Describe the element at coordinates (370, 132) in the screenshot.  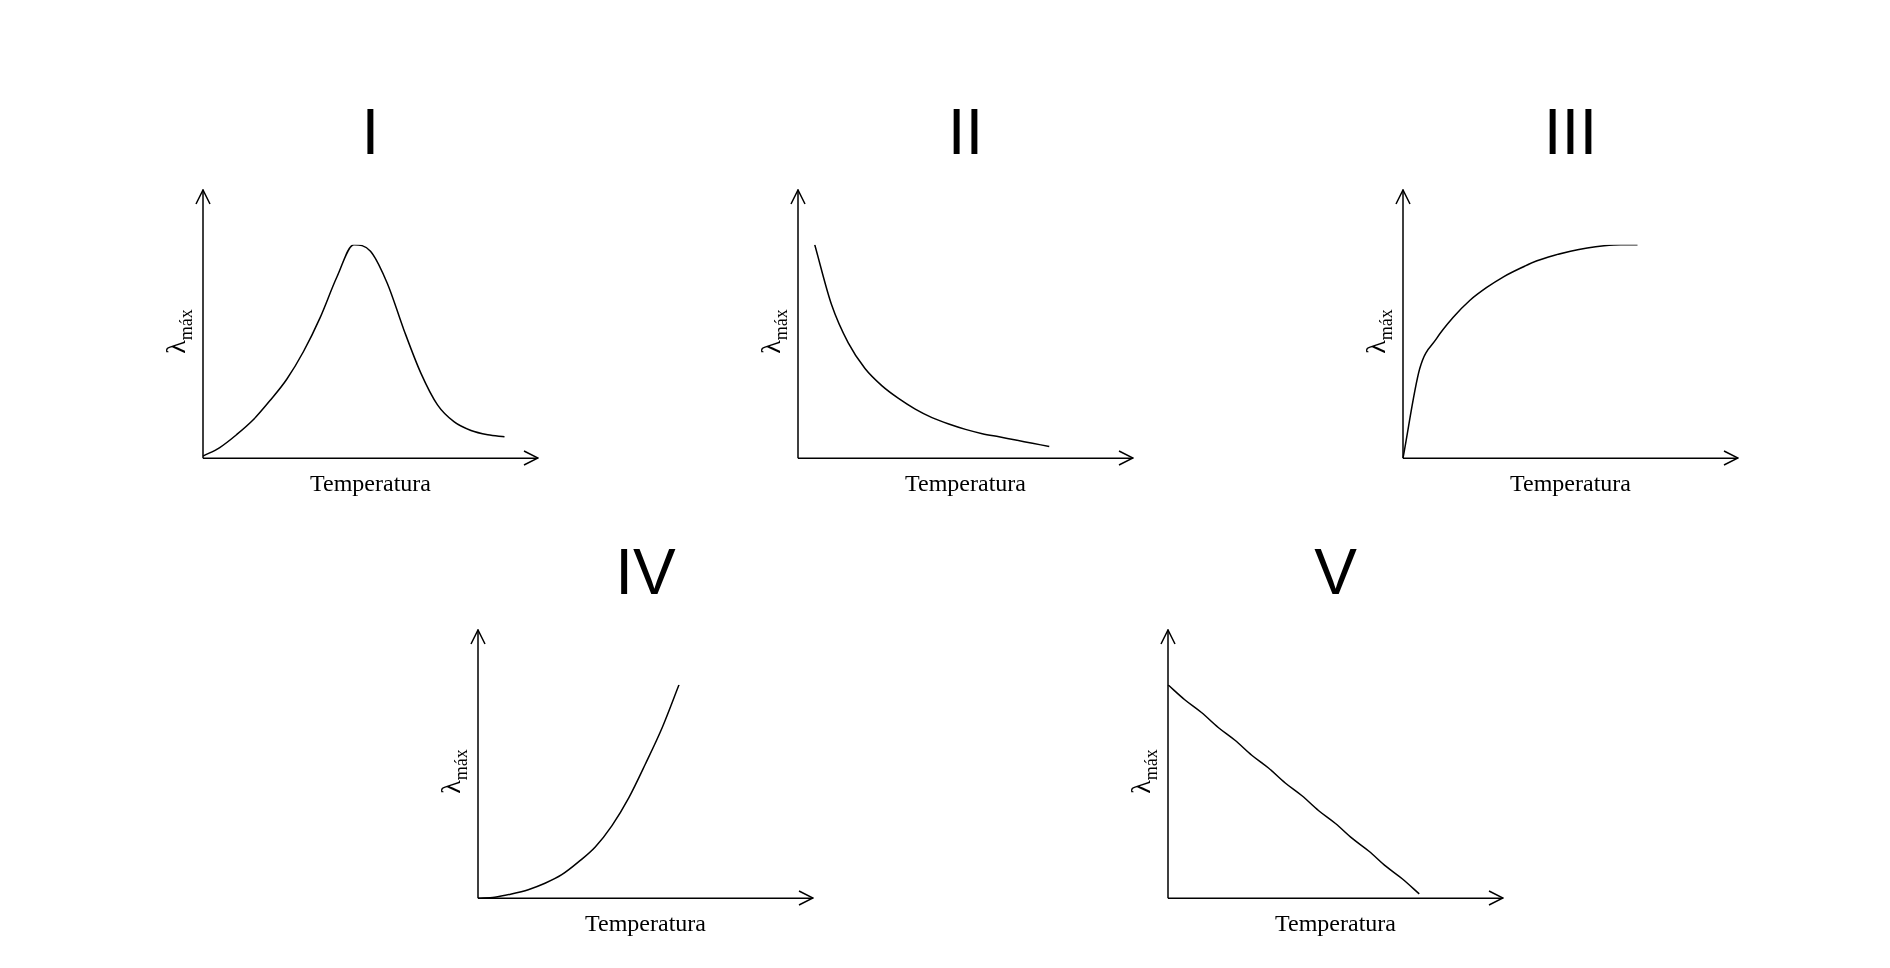
I see `chart-title: I` at that location.